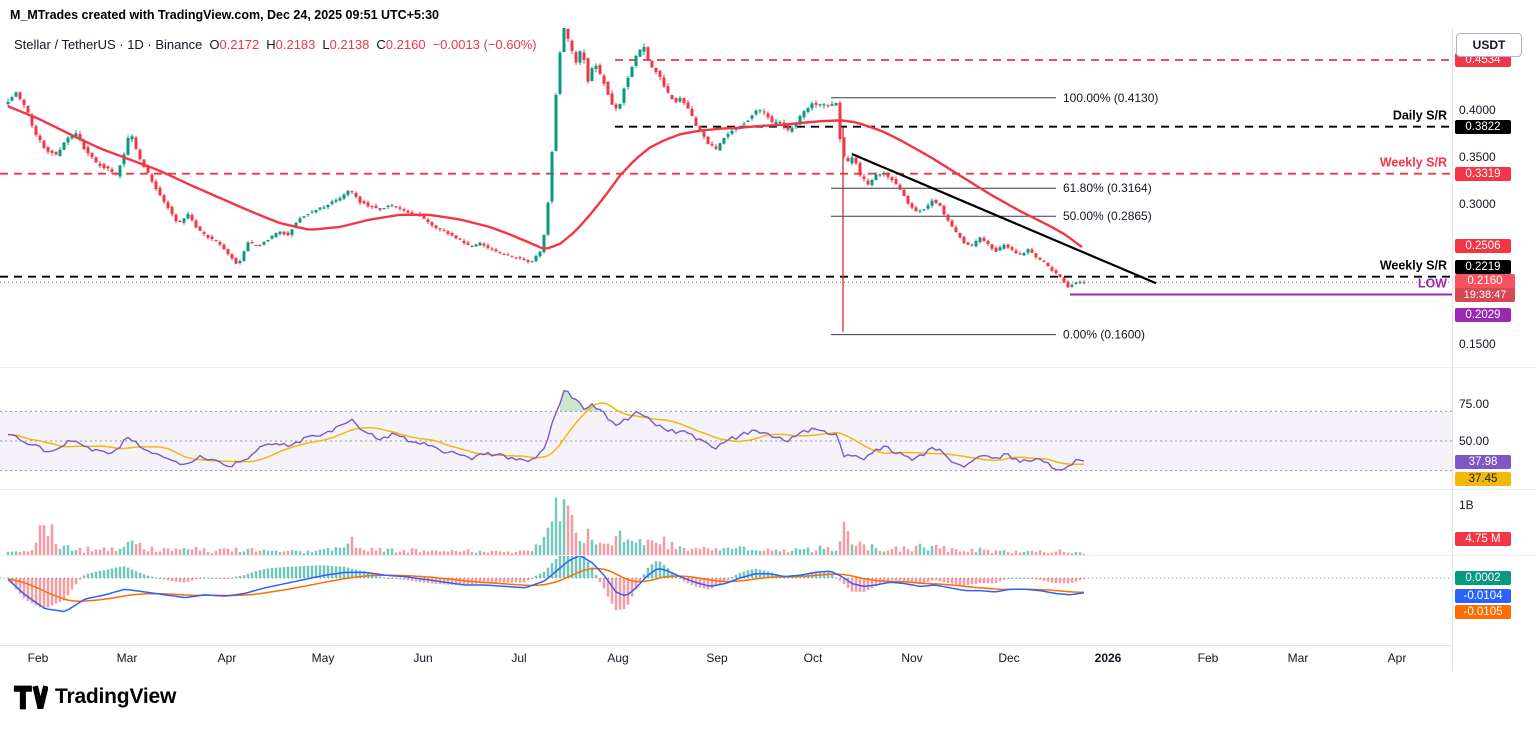  I want to click on rsi-line, so click(546, 430).